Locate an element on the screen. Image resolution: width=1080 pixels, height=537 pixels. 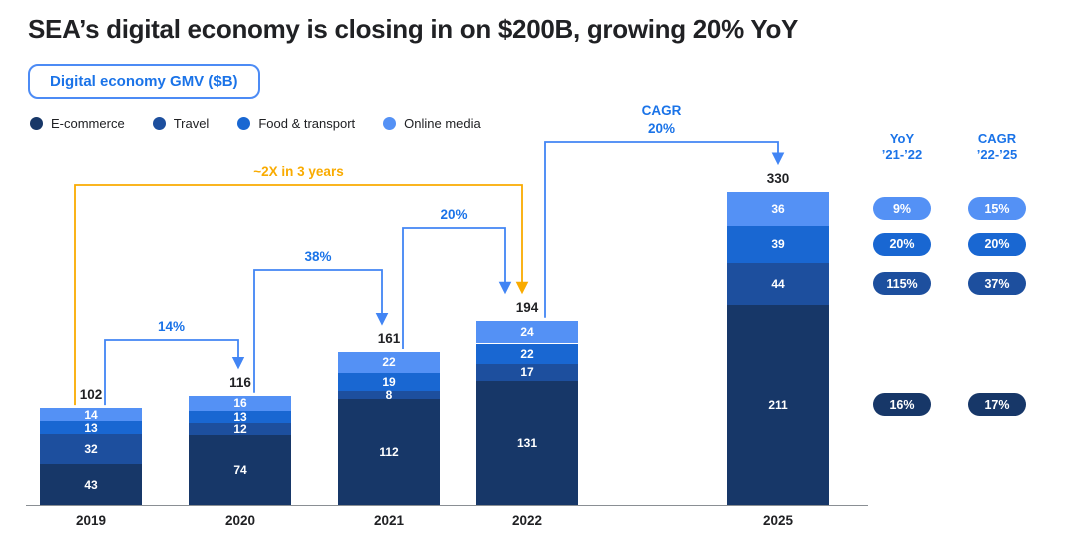
yoy-header-title: YoY is located at coordinates (902, 138).